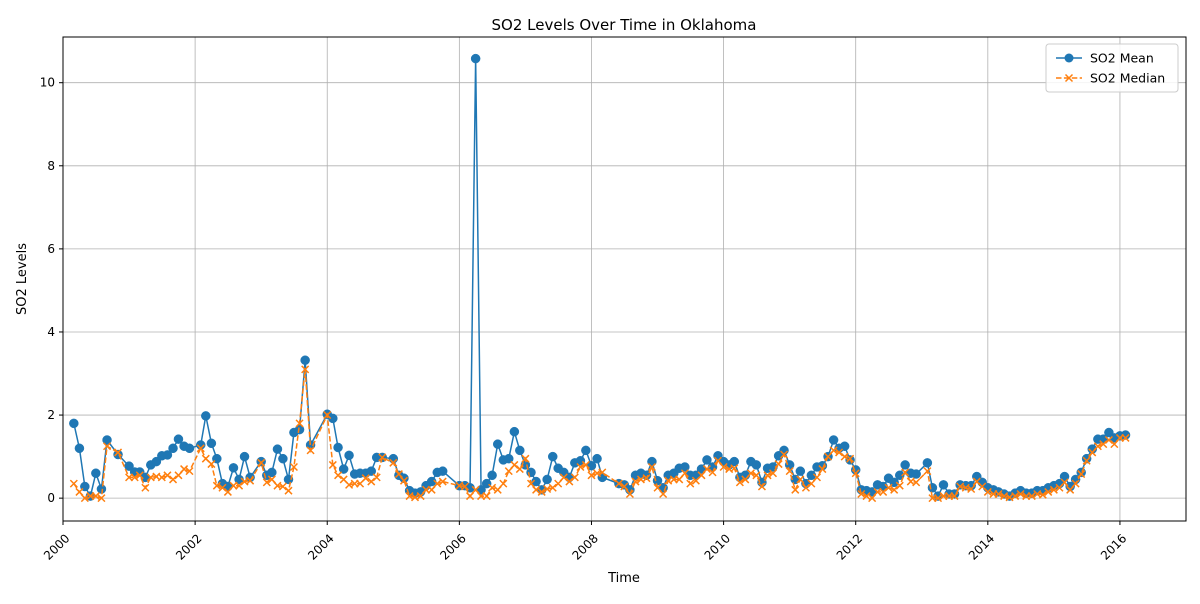 This screenshot has width=1200, height=604. I want to click on y-tick-label: 4, so click(51, 332).